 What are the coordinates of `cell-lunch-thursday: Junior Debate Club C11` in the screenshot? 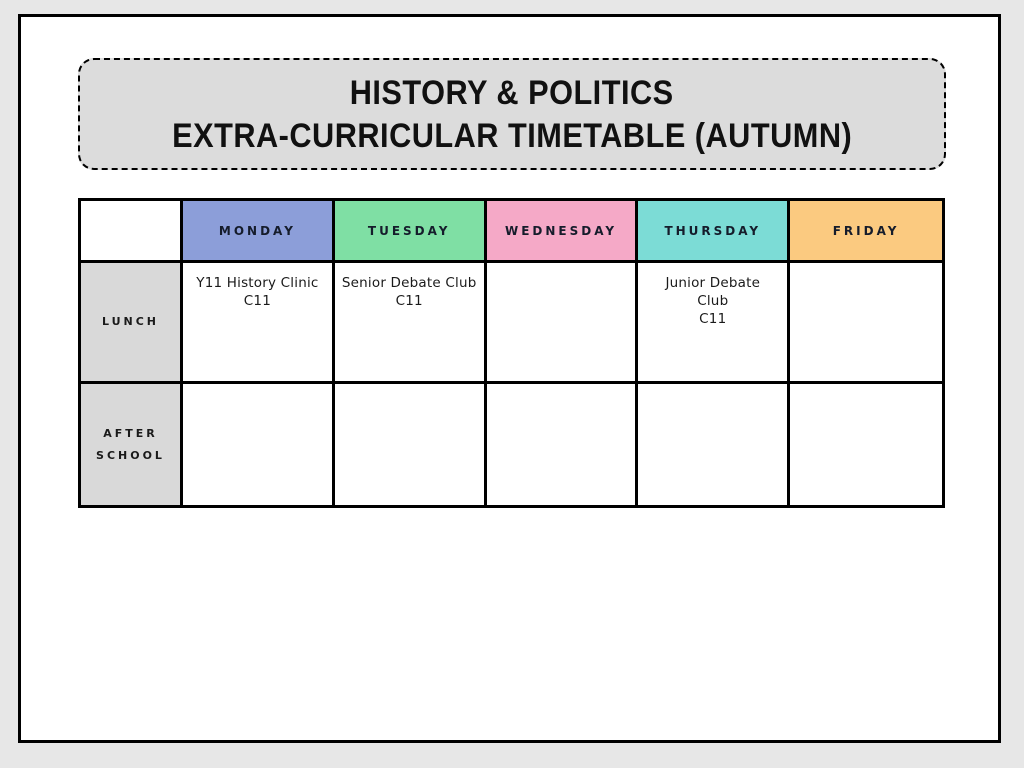 It's located at (714, 323).